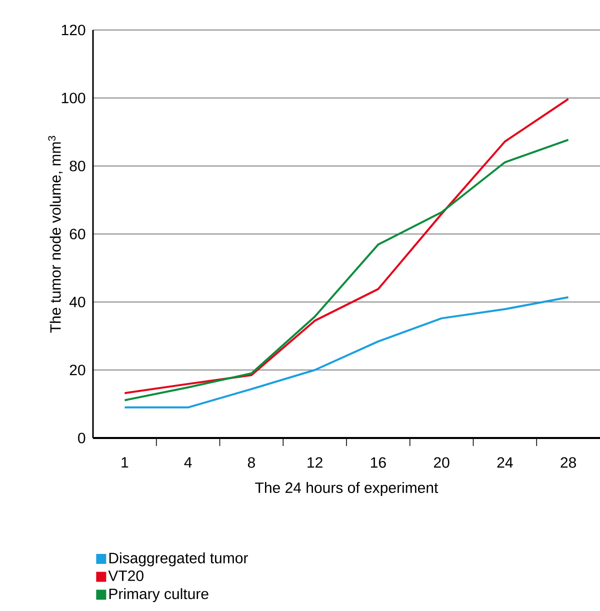 This screenshot has width=600, height=611. Describe the element at coordinates (82, 438) in the screenshot. I see `y-tick-label: 0` at that location.